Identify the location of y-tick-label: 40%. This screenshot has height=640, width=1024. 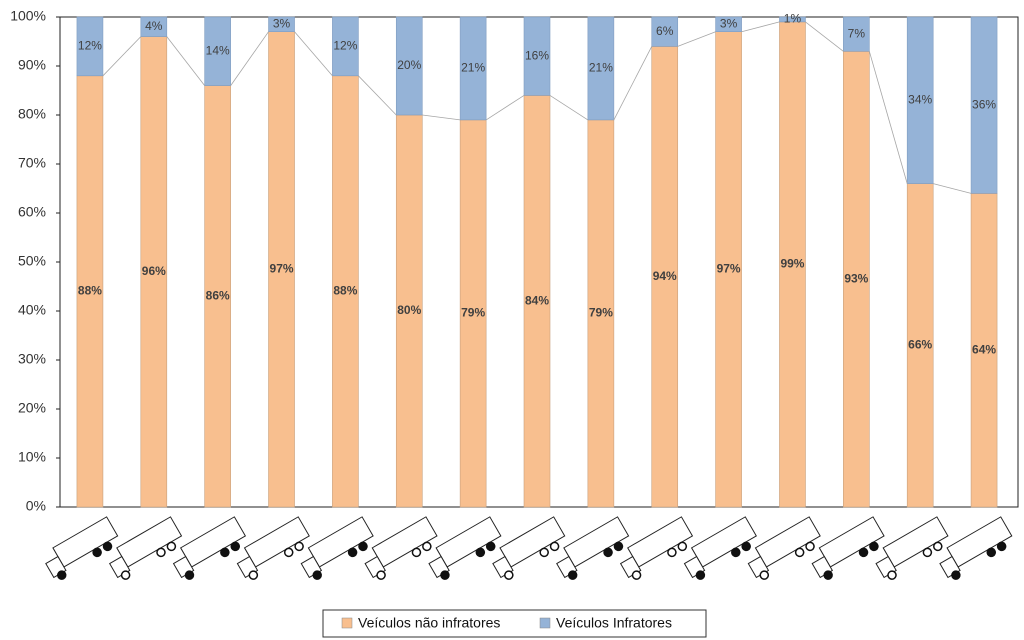
(32, 310).